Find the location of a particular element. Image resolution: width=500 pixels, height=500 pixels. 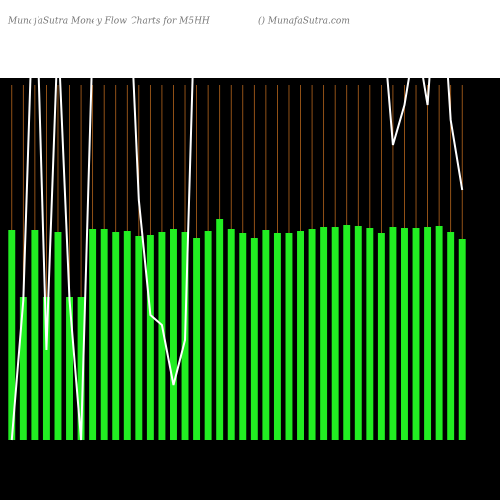

chart-subtitle: () MunafaSutra.com is located at coordinates (304, 21).